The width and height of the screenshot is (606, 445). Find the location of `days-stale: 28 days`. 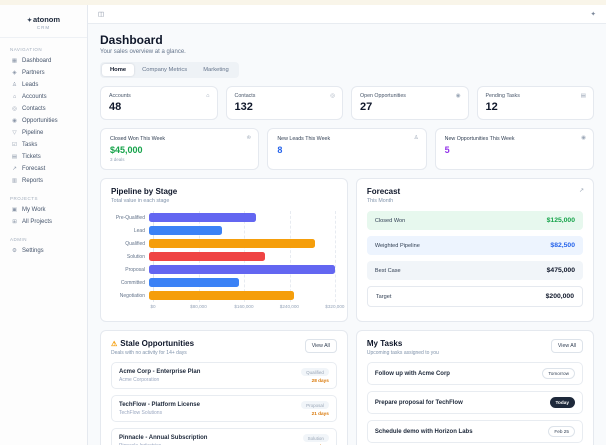

days-stale: 28 days is located at coordinates (320, 380).